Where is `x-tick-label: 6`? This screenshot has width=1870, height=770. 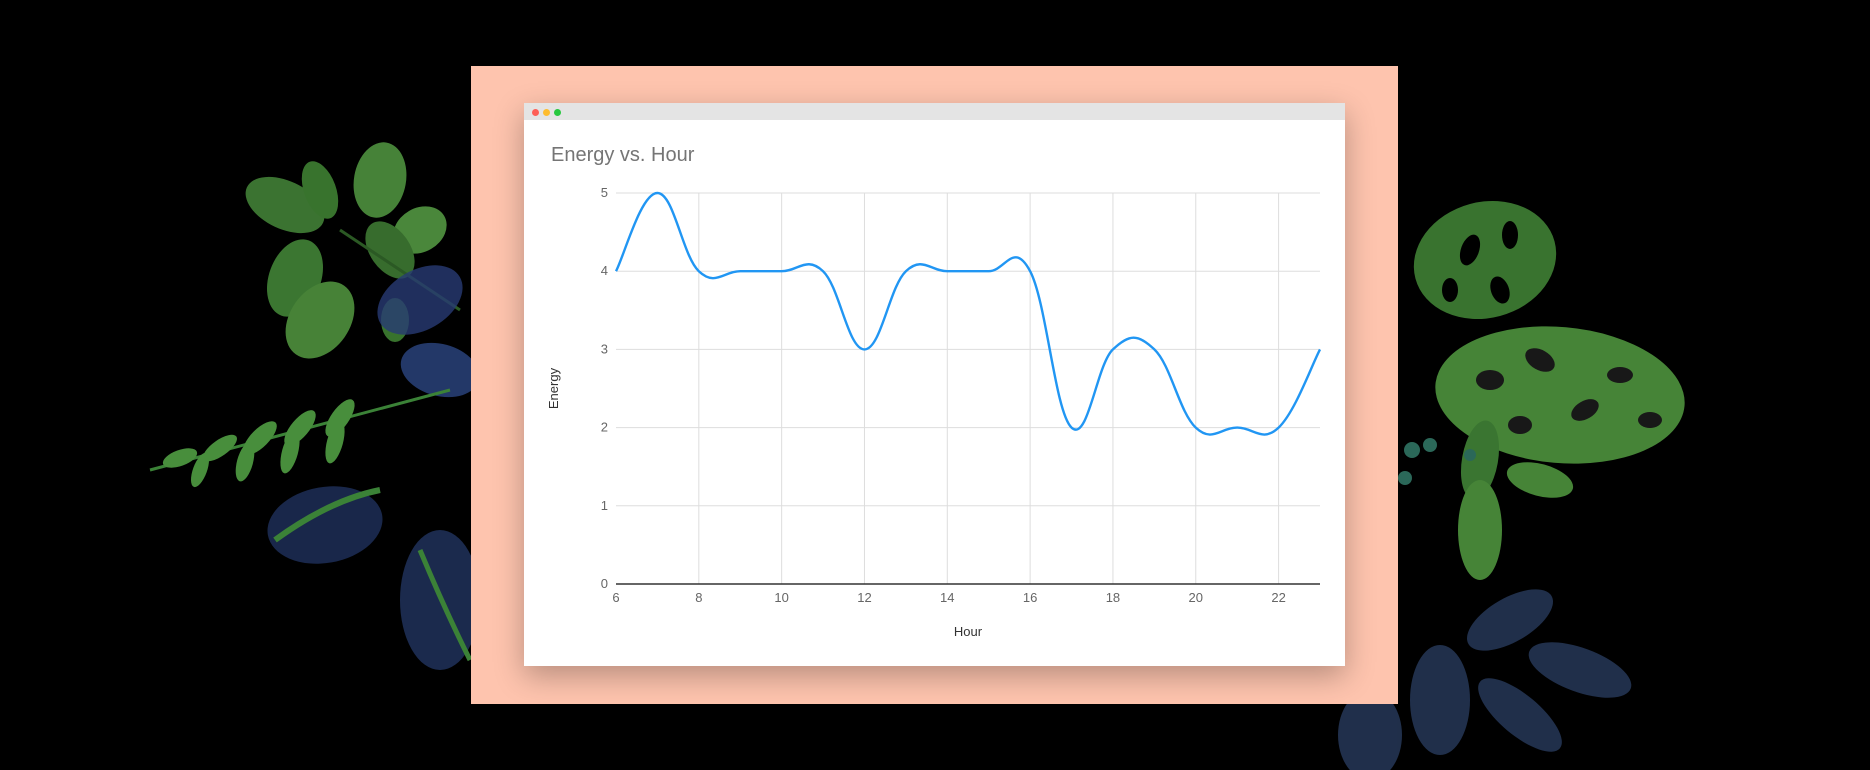 x-tick-label: 6 is located at coordinates (615, 597).